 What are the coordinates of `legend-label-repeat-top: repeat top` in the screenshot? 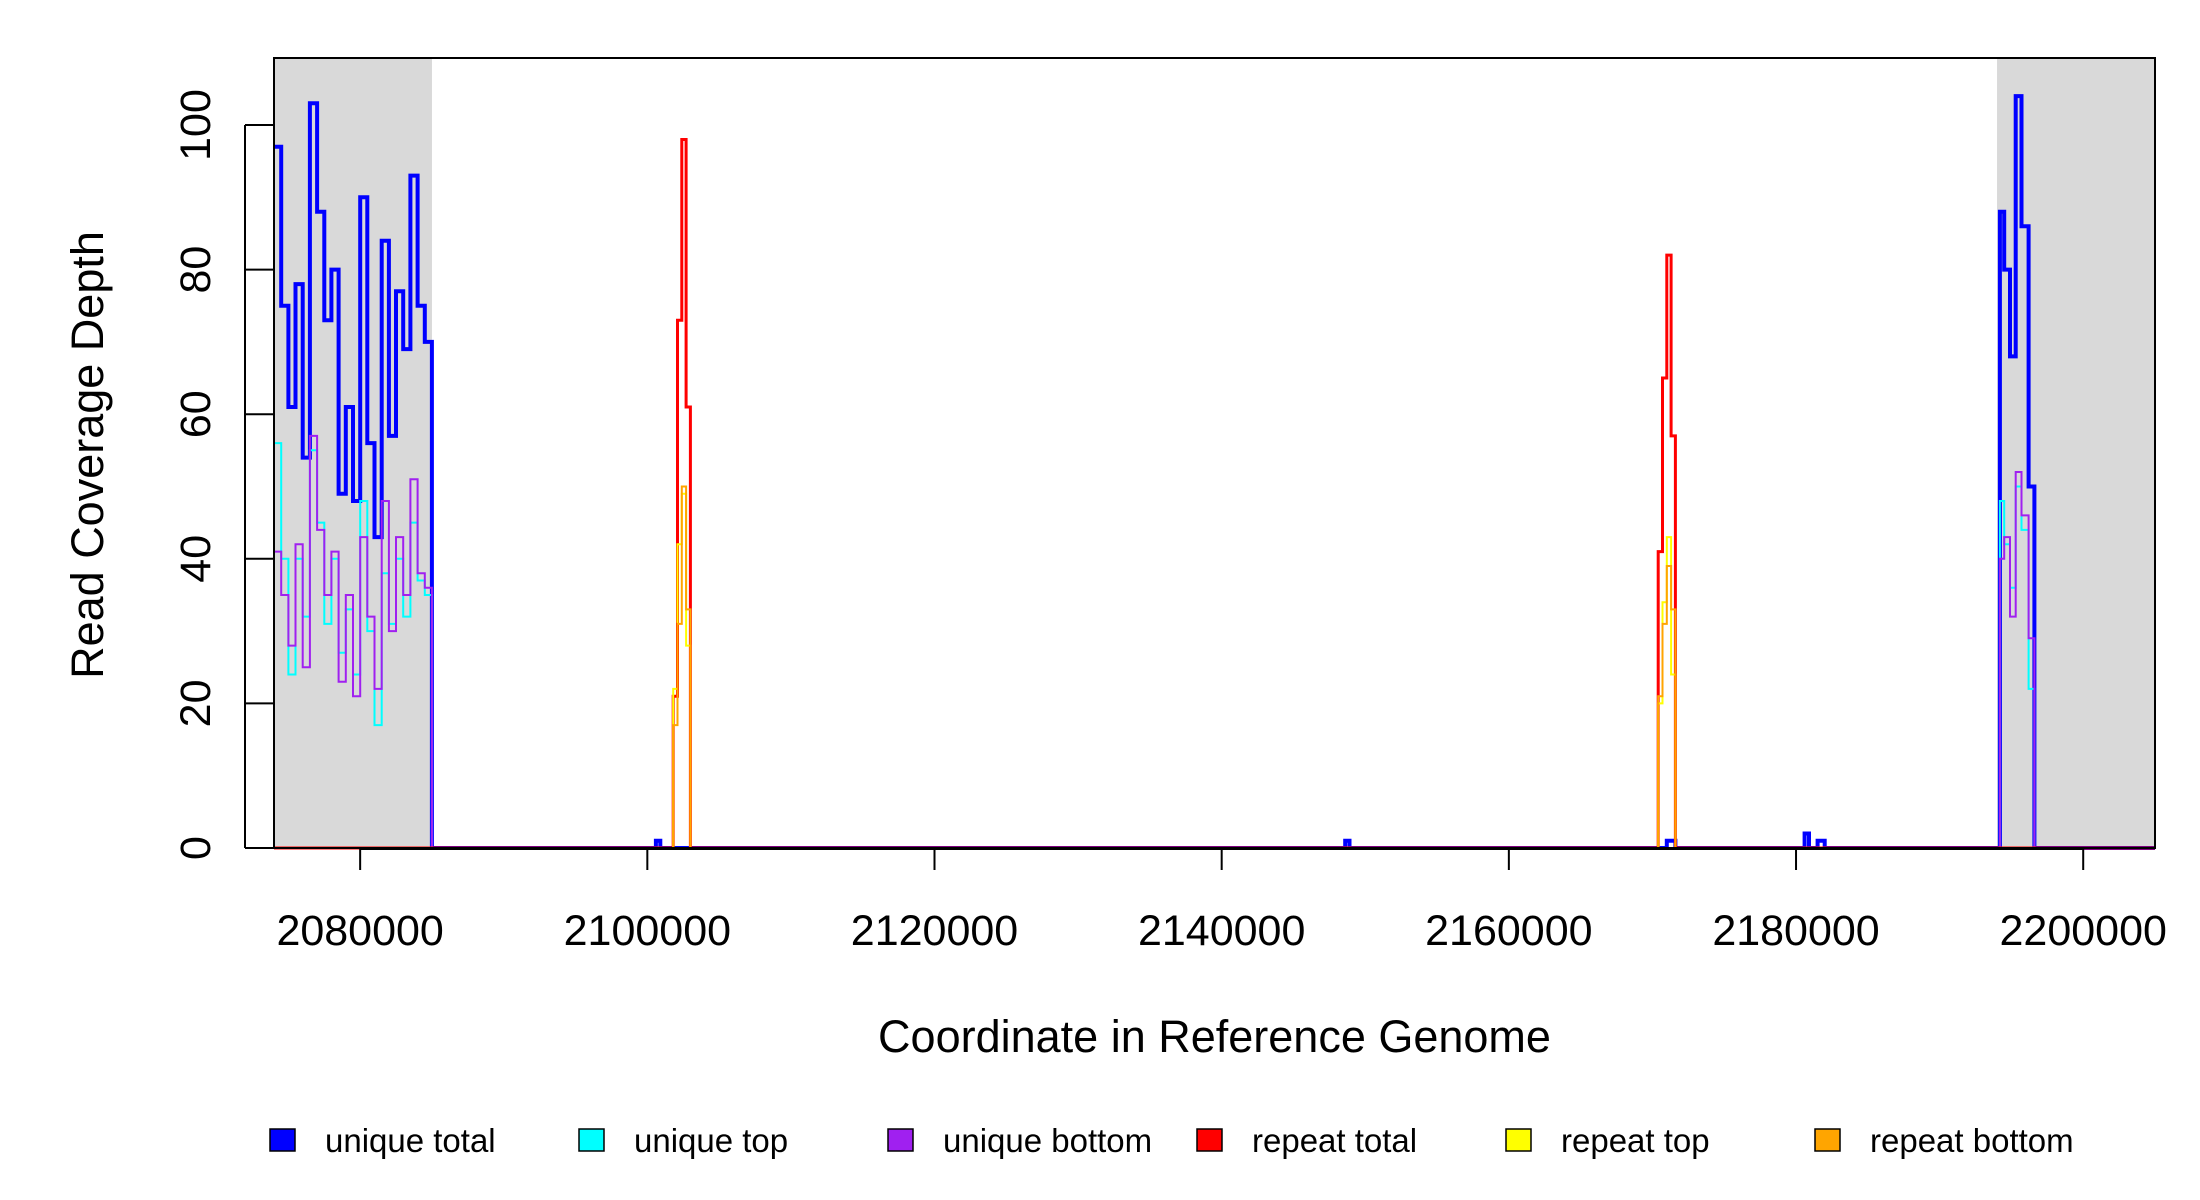 It's located at (1635, 1140).